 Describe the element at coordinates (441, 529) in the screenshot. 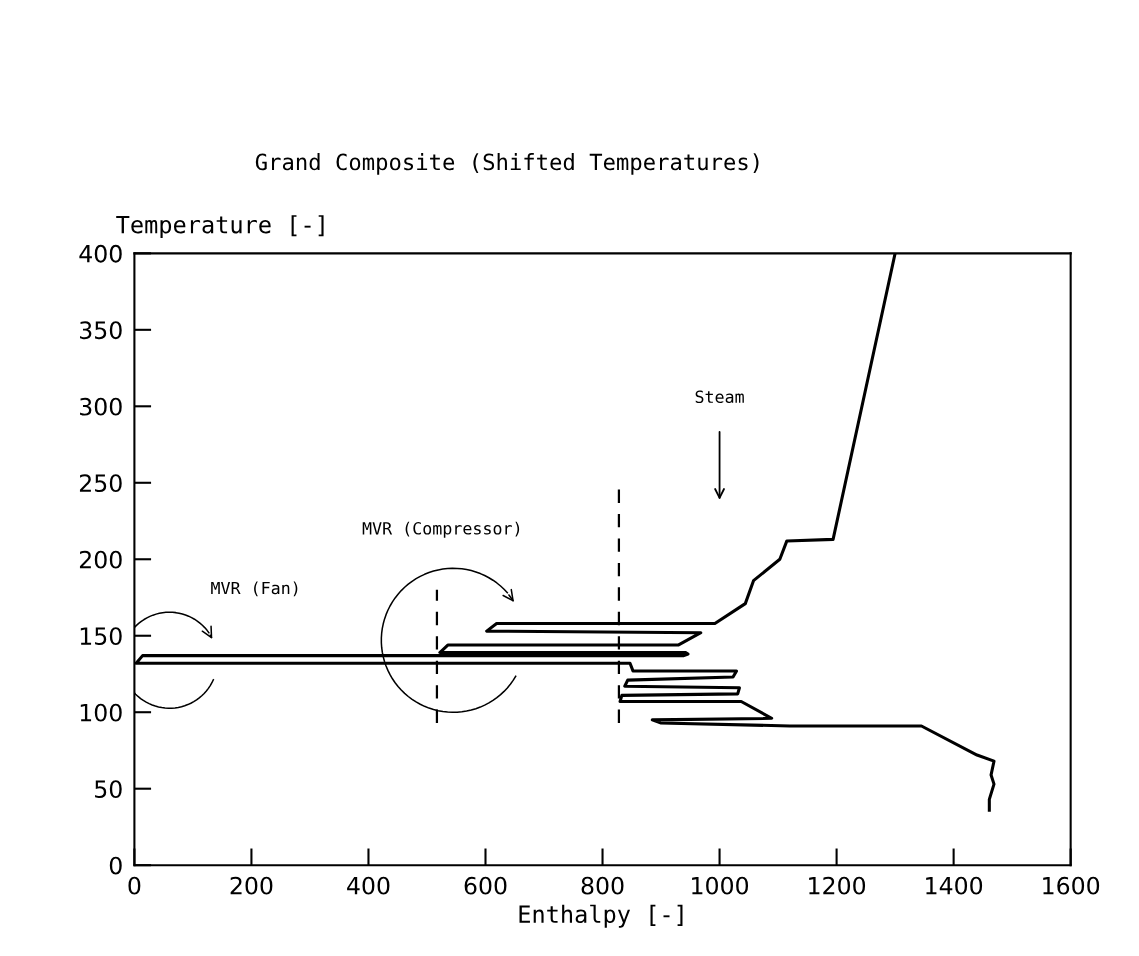

I see `annotation: MVR (Compressor)` at that location.